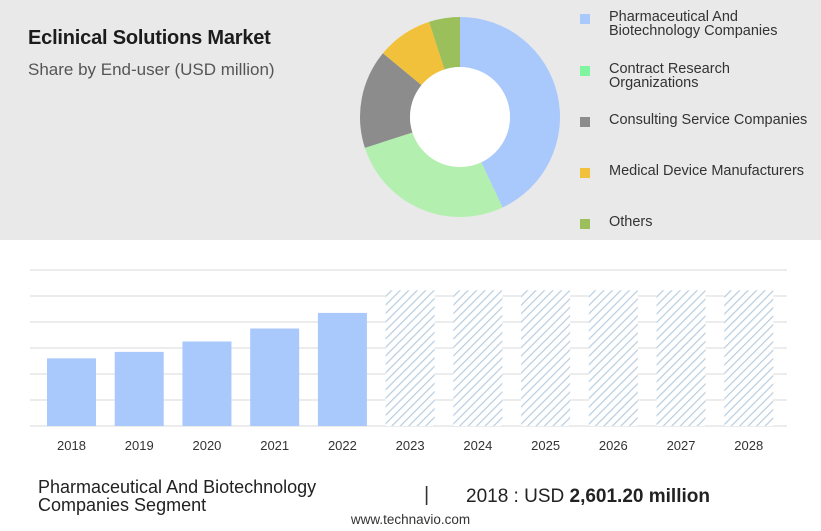 The height and width of the screenshot is (531, 821). What do you see at coordinates (149, 38) in the screenshot?
I see `chart-title: Eclinical Solutions Market` at bounding box center [149, 38].